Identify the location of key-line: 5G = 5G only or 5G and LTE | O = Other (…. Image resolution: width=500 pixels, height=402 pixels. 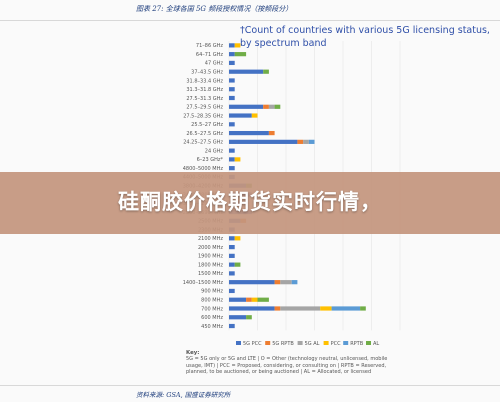
(287, 359).